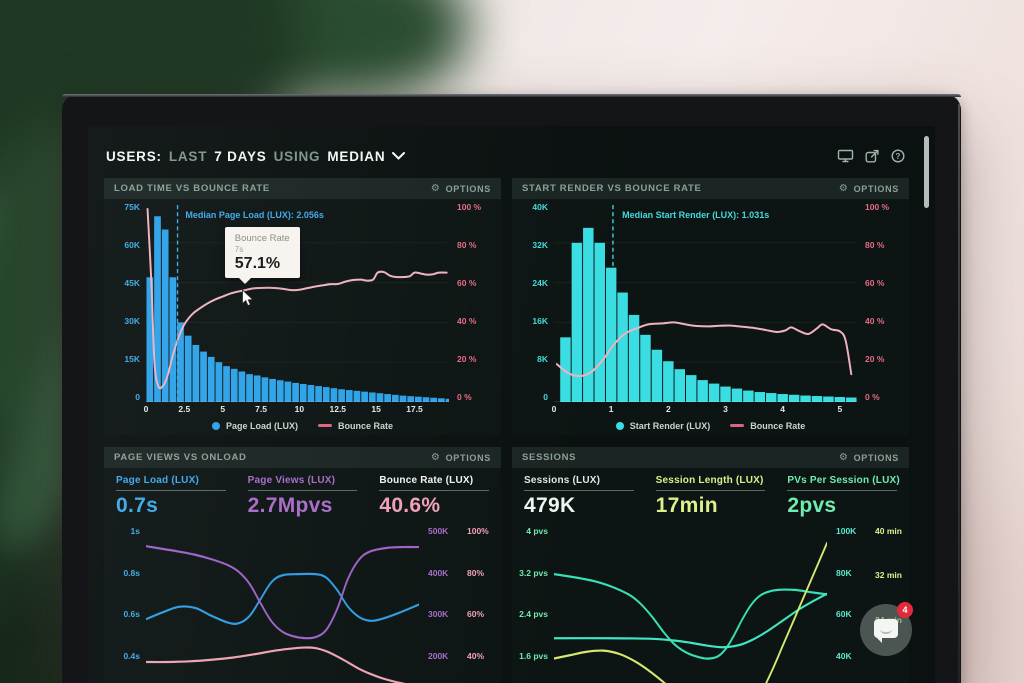 Image resolution: width=1024 pixels, height=683 pixels. What do you see at coordinates (540, 283) in the screenshot?
I see `y-axis-label: 24K` at bounding box center [540, 283].